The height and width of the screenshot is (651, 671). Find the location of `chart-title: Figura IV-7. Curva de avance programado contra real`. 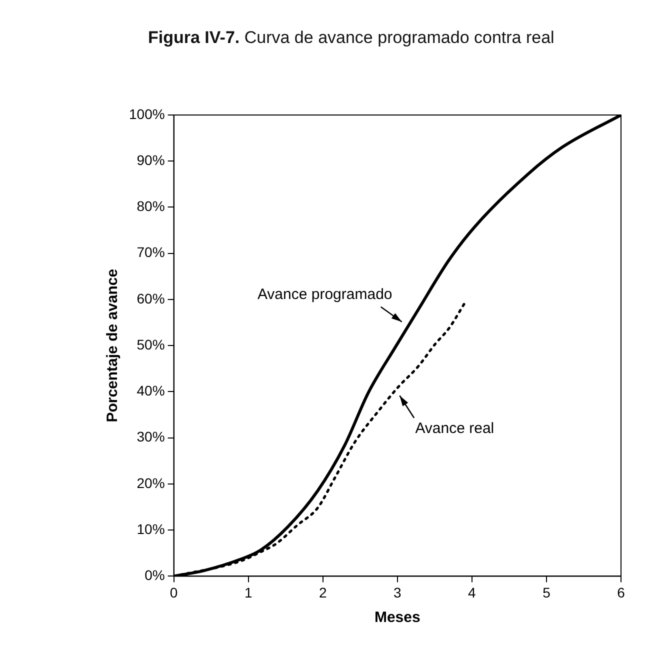

chart-title: Figura IV-7. Curva de avance programado contra real is located at coordinates (351, 38).